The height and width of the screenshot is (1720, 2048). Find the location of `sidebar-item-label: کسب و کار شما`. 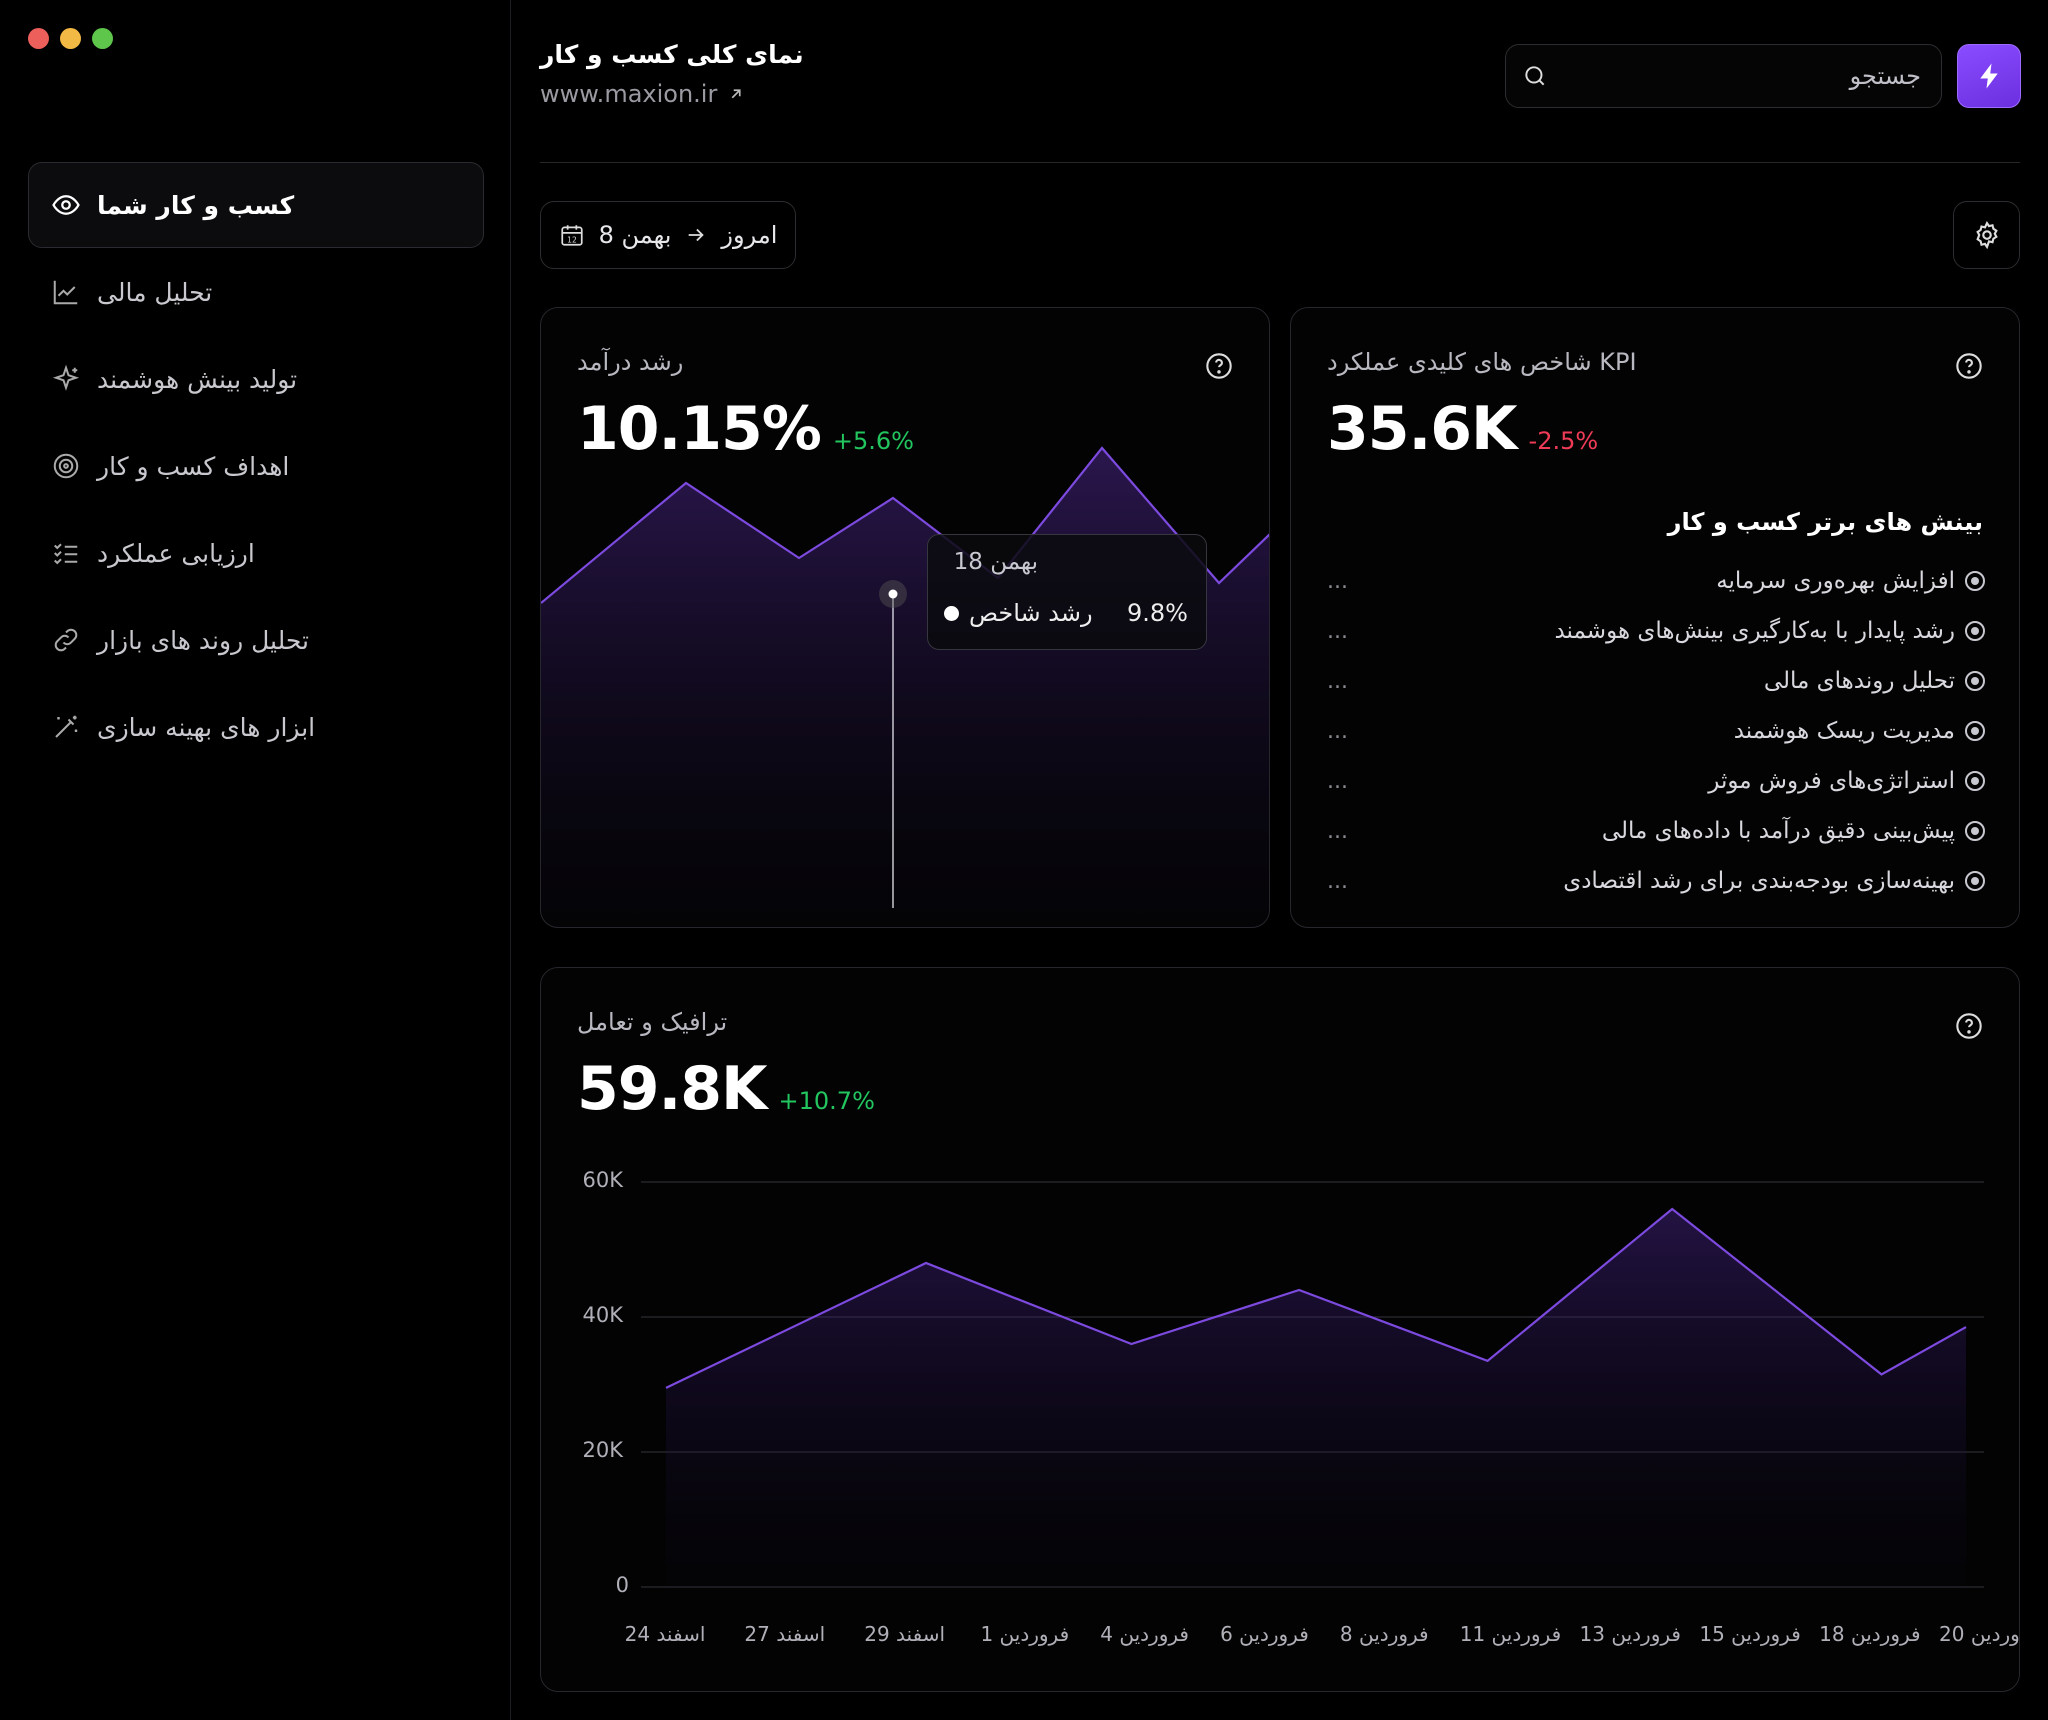

sidebar-item-label: کسب و کار شما is located at coordinates (196, 205).